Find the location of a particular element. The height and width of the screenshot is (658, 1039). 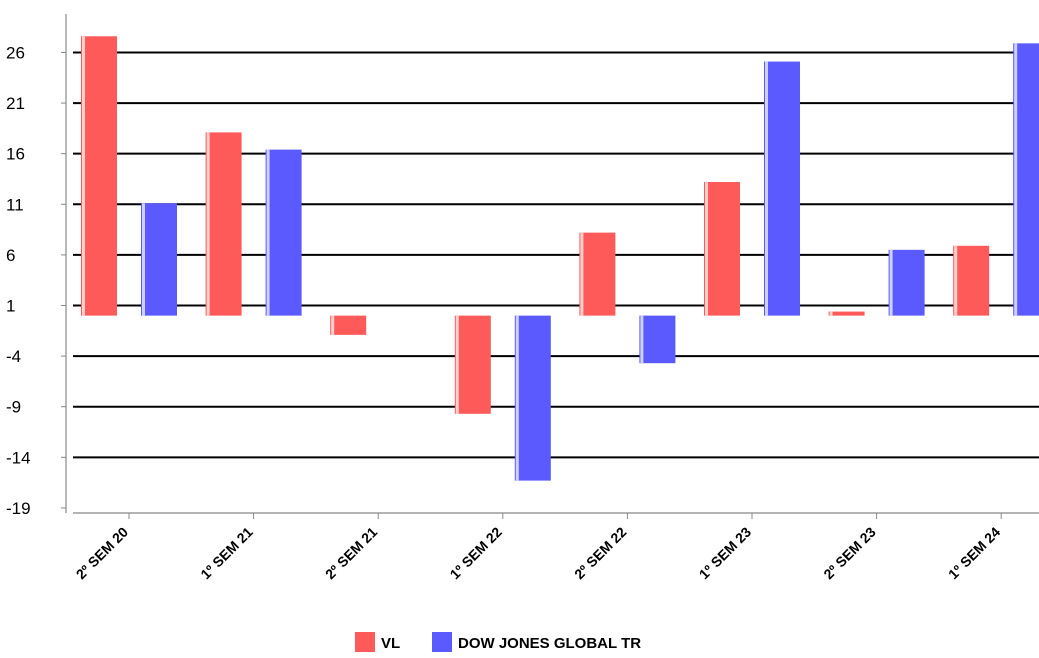

legend-swatch-vl is located at coordinates (365, 642).